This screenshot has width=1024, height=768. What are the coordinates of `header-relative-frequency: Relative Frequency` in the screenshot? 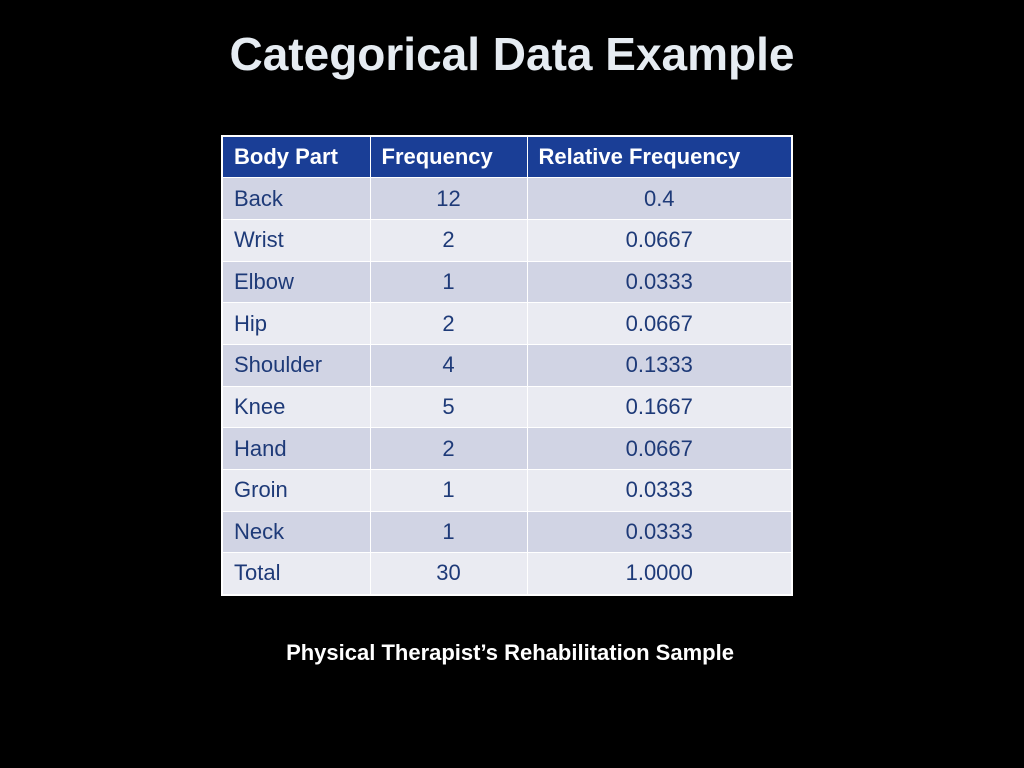 It's located at (659, 157).